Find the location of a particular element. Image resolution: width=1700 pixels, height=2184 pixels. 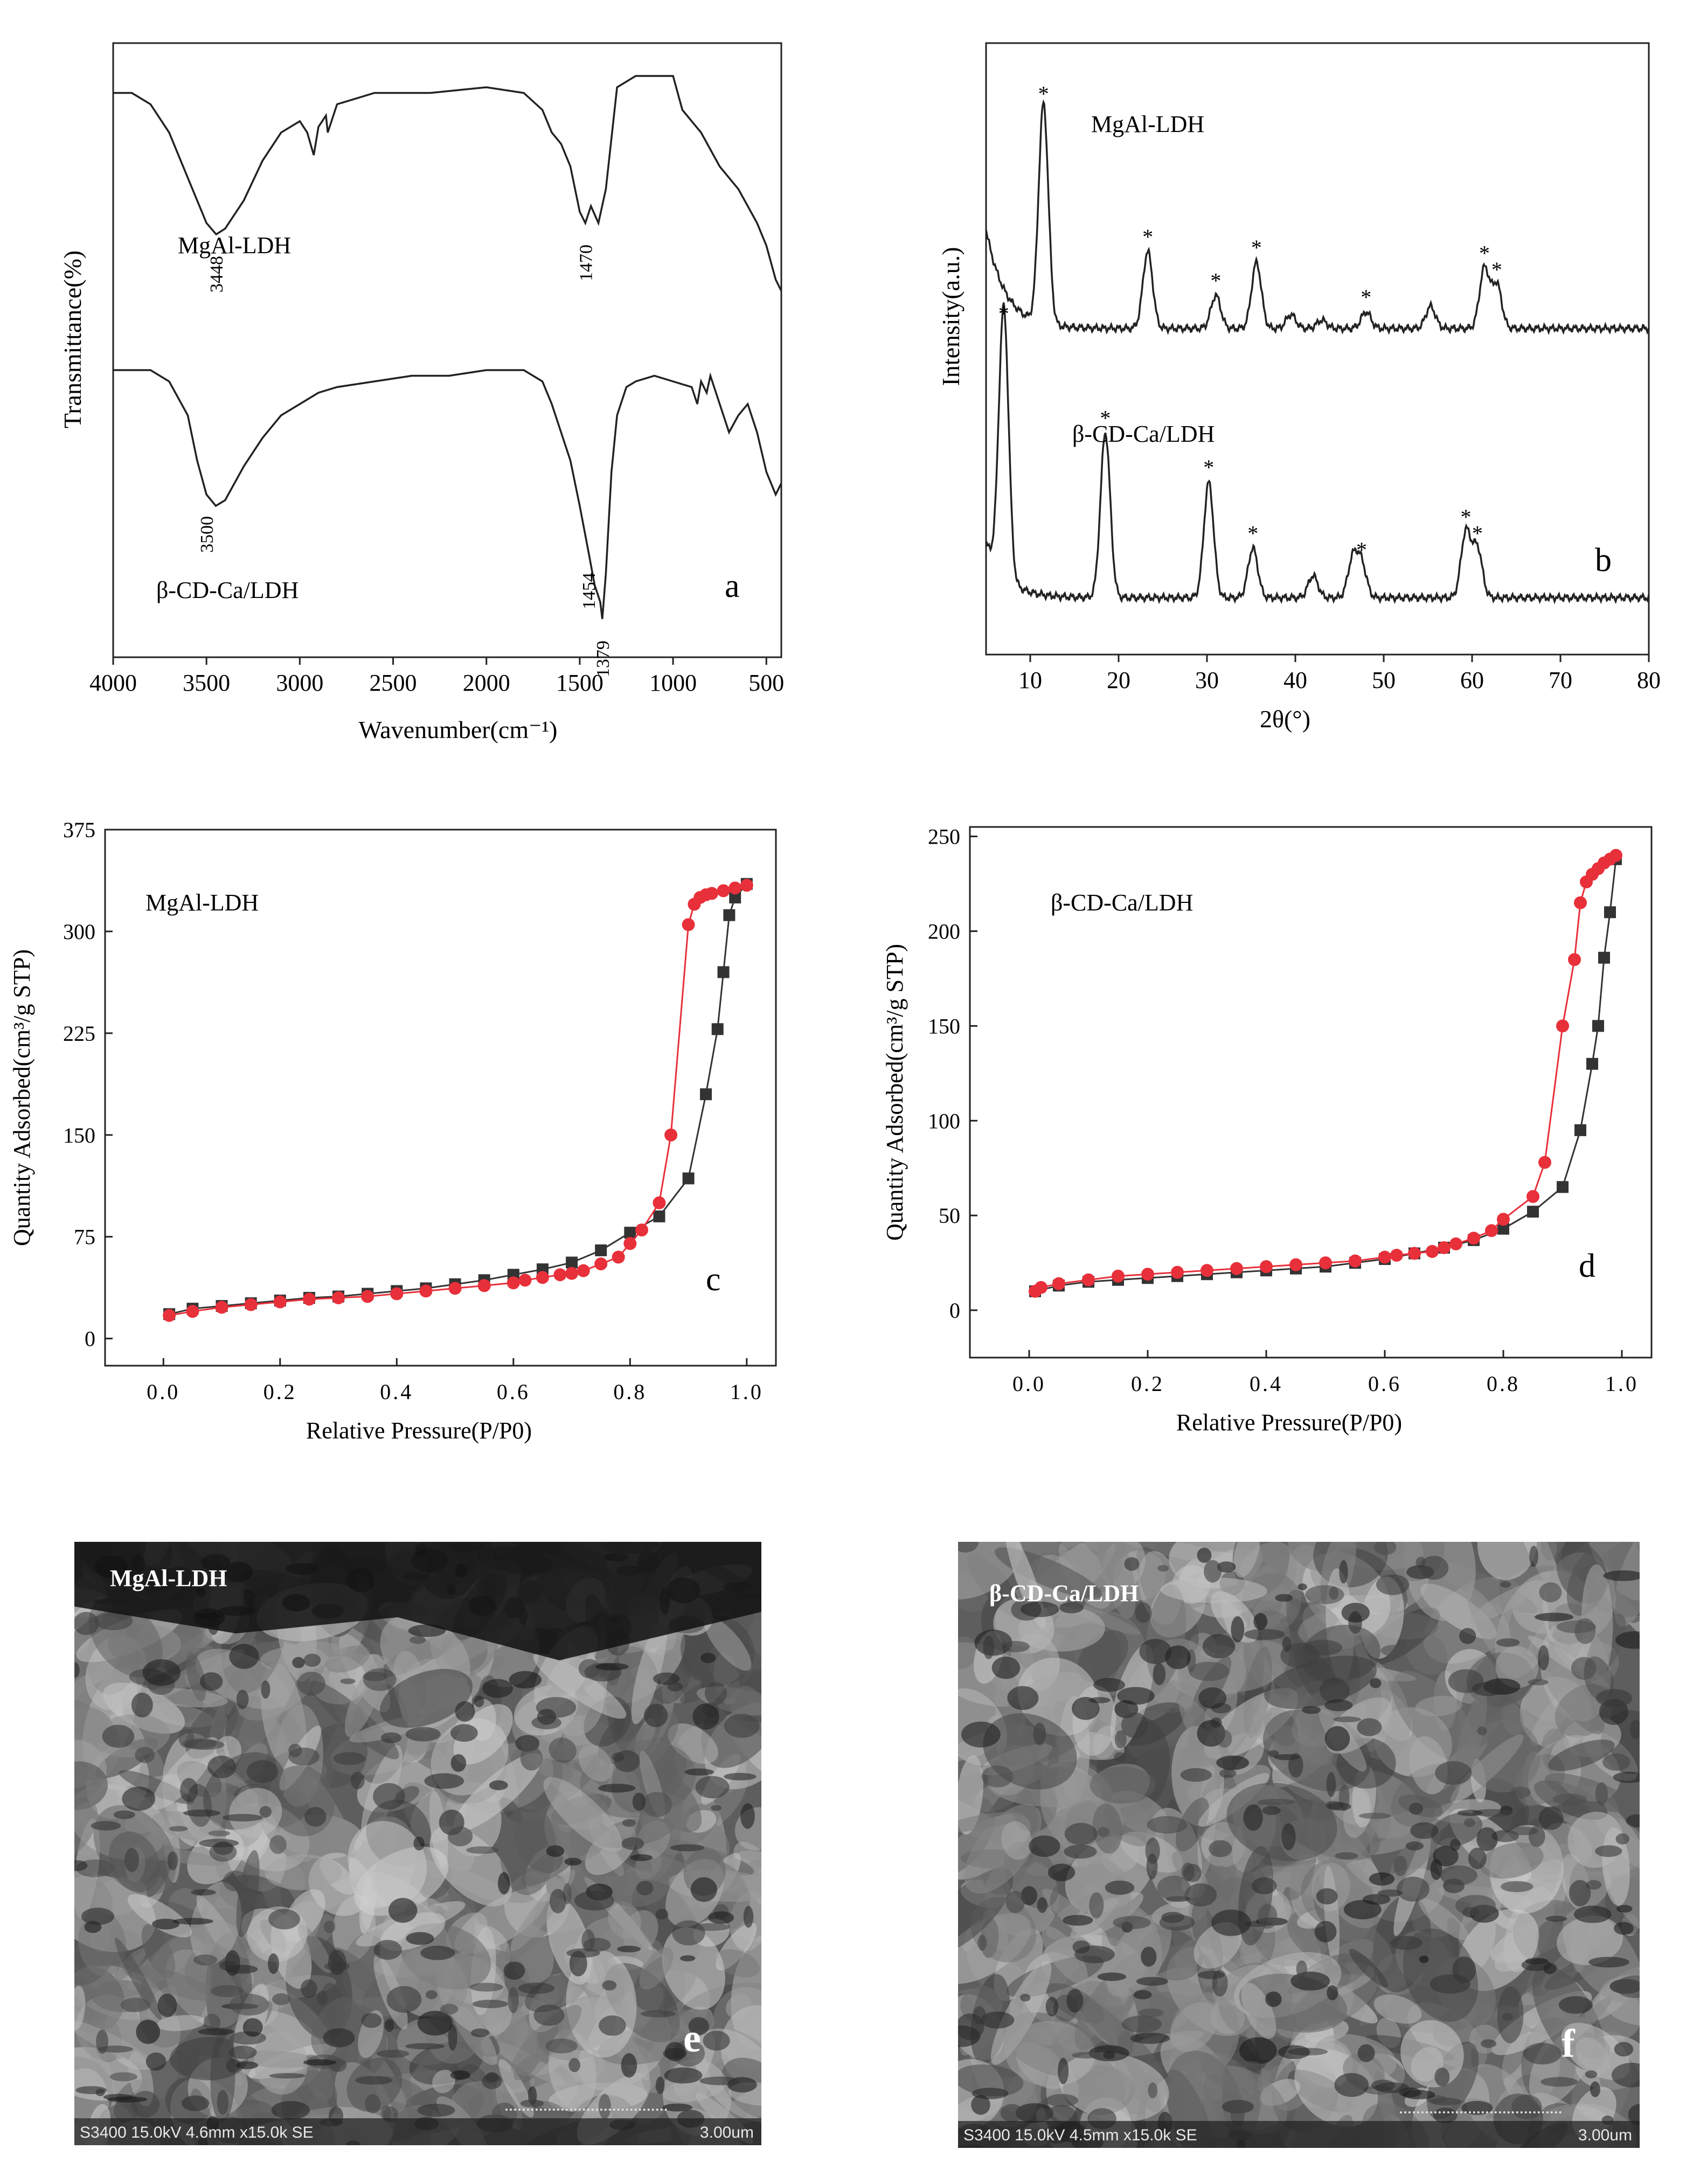

peak-annotation: 1379 is located at coordinates (603, 659).